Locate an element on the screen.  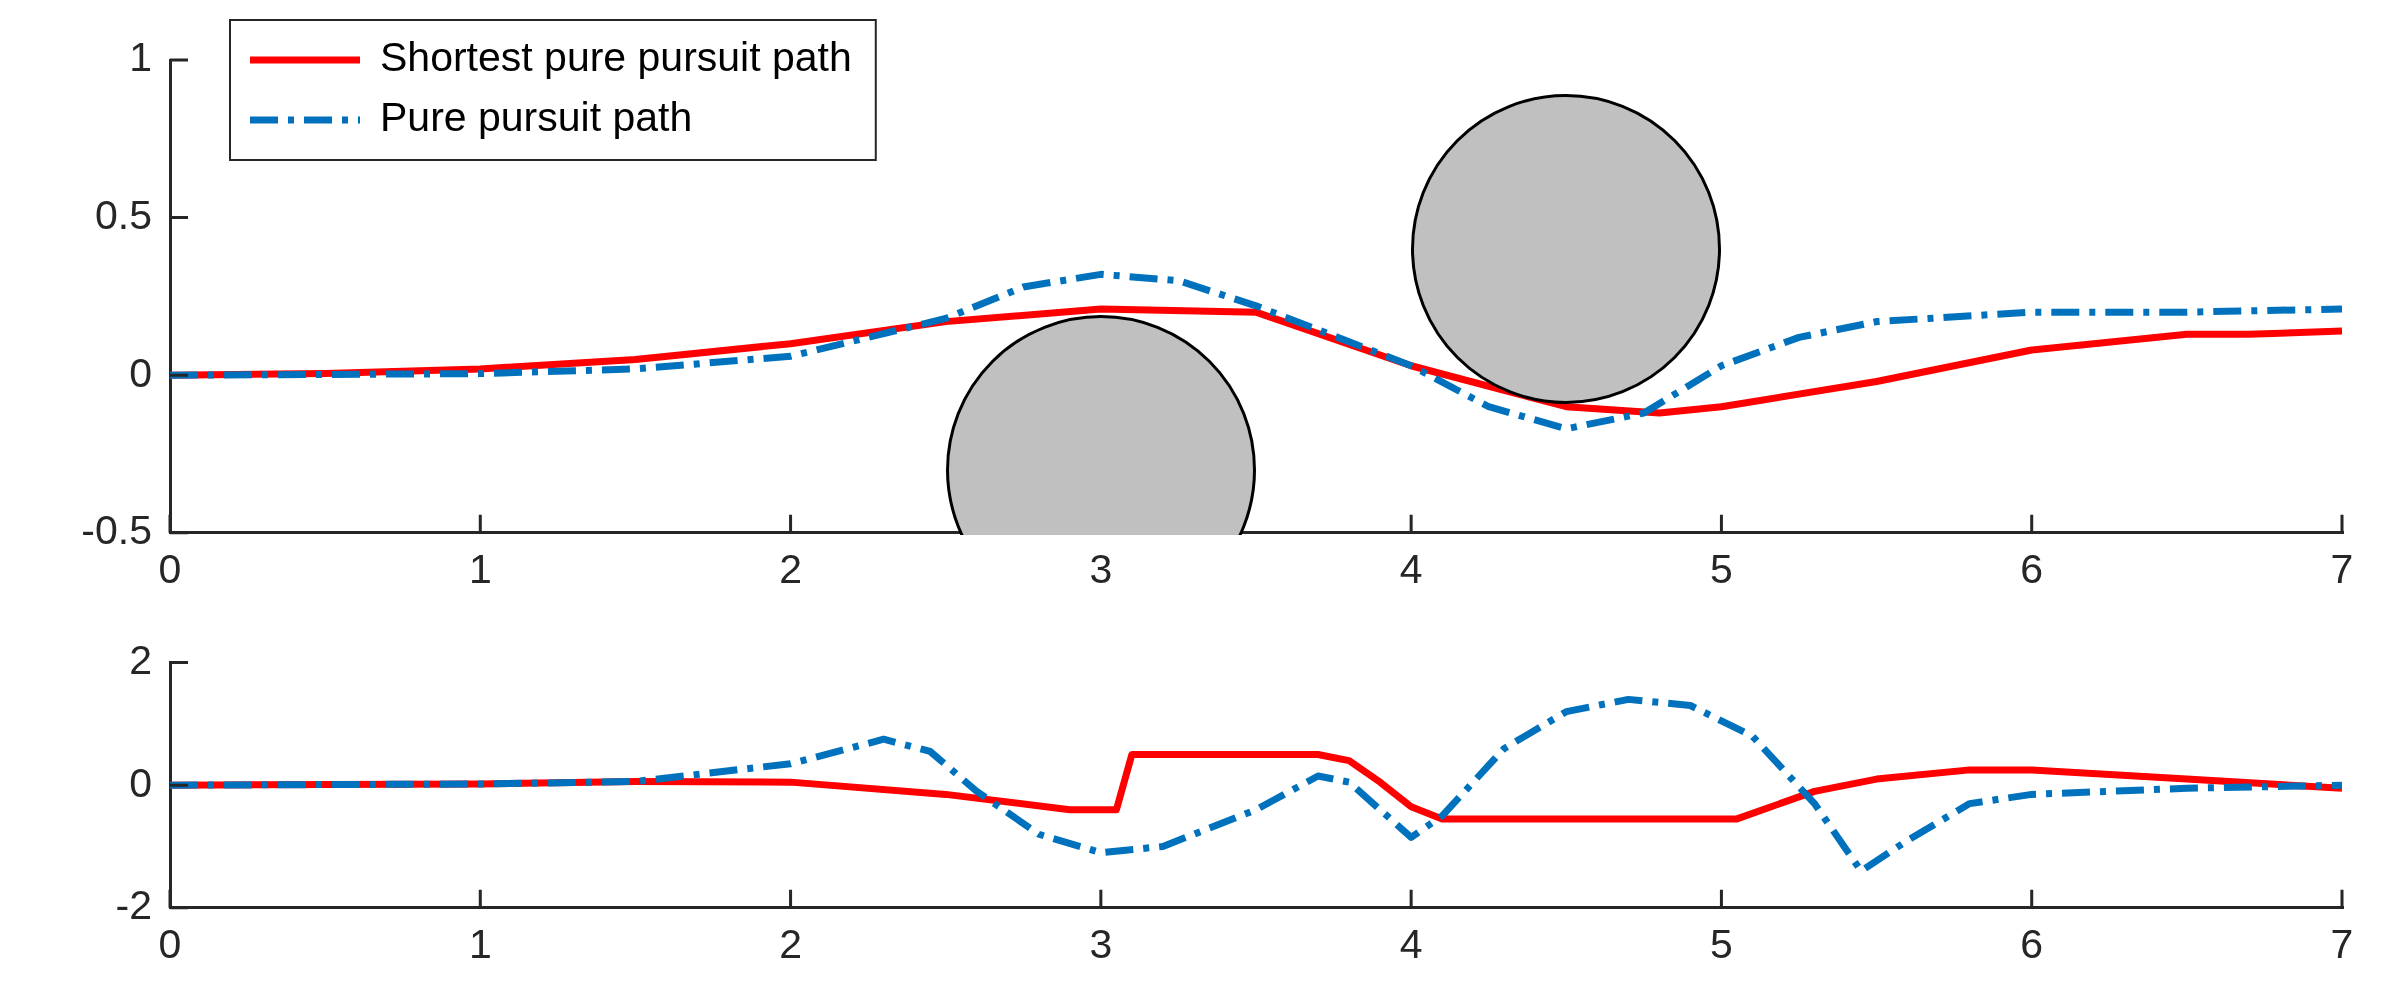
y-tick-label: 1 is located at coordinates (140, 57).